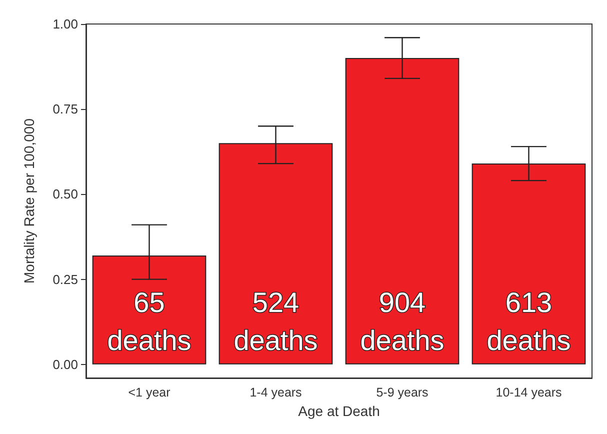  What do you see at coordinates (402, 321) in the screenshot?
I see `annotation: 904 deaths` at bounding box center [402, 321].